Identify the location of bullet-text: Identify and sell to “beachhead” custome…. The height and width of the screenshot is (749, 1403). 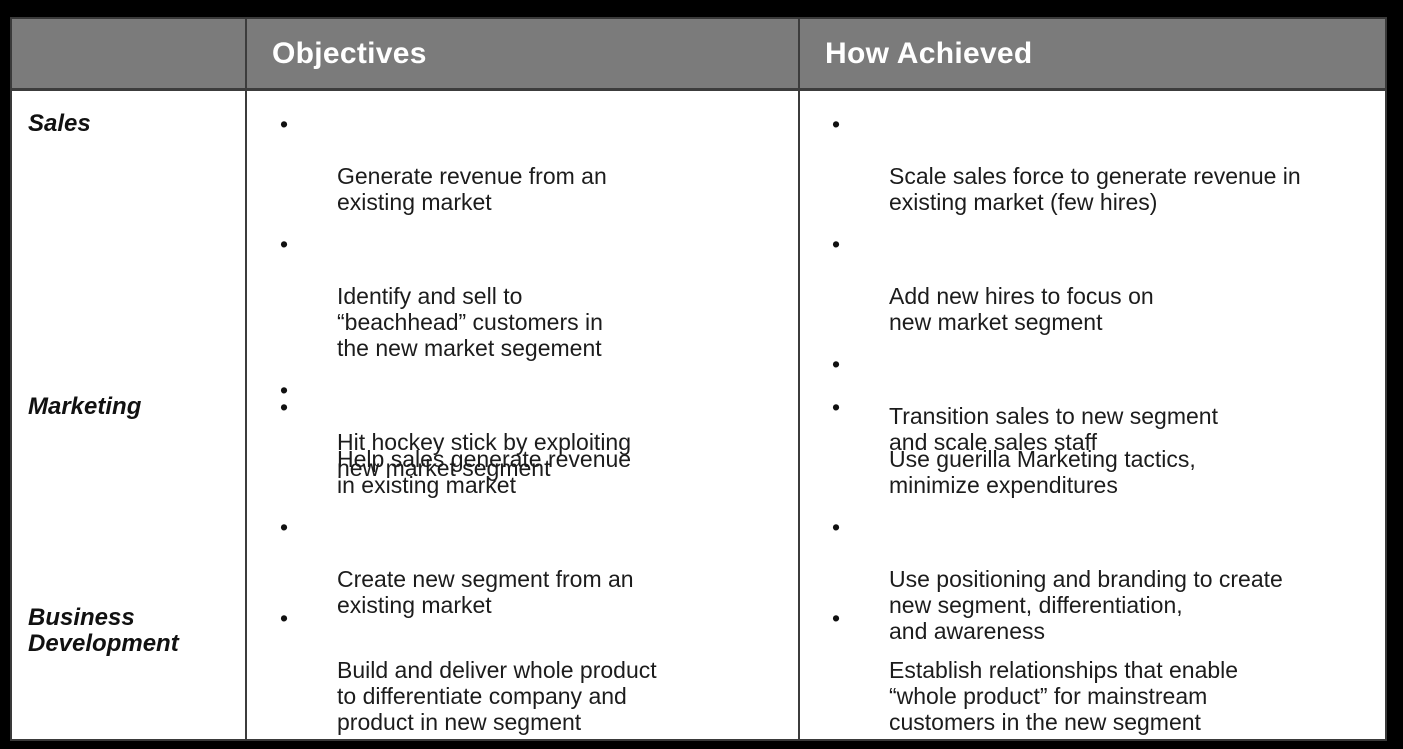
(470, 322).